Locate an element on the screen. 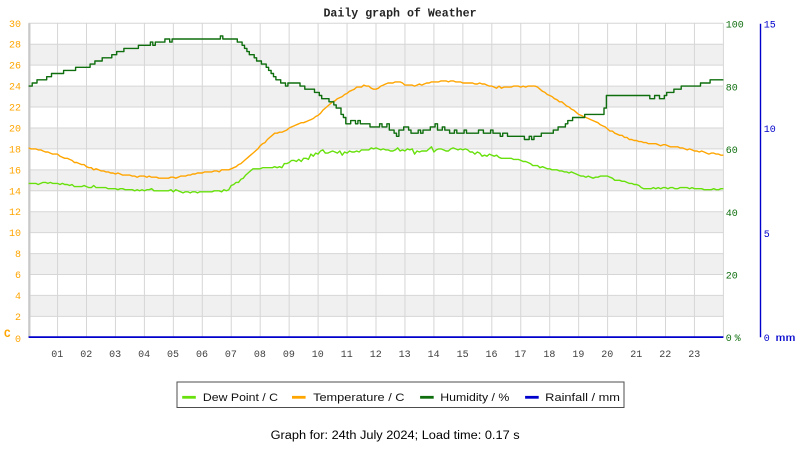 This screenshot has width=800, height=450. svg-text: Dew Point / C is located at coordinates (240, 398).